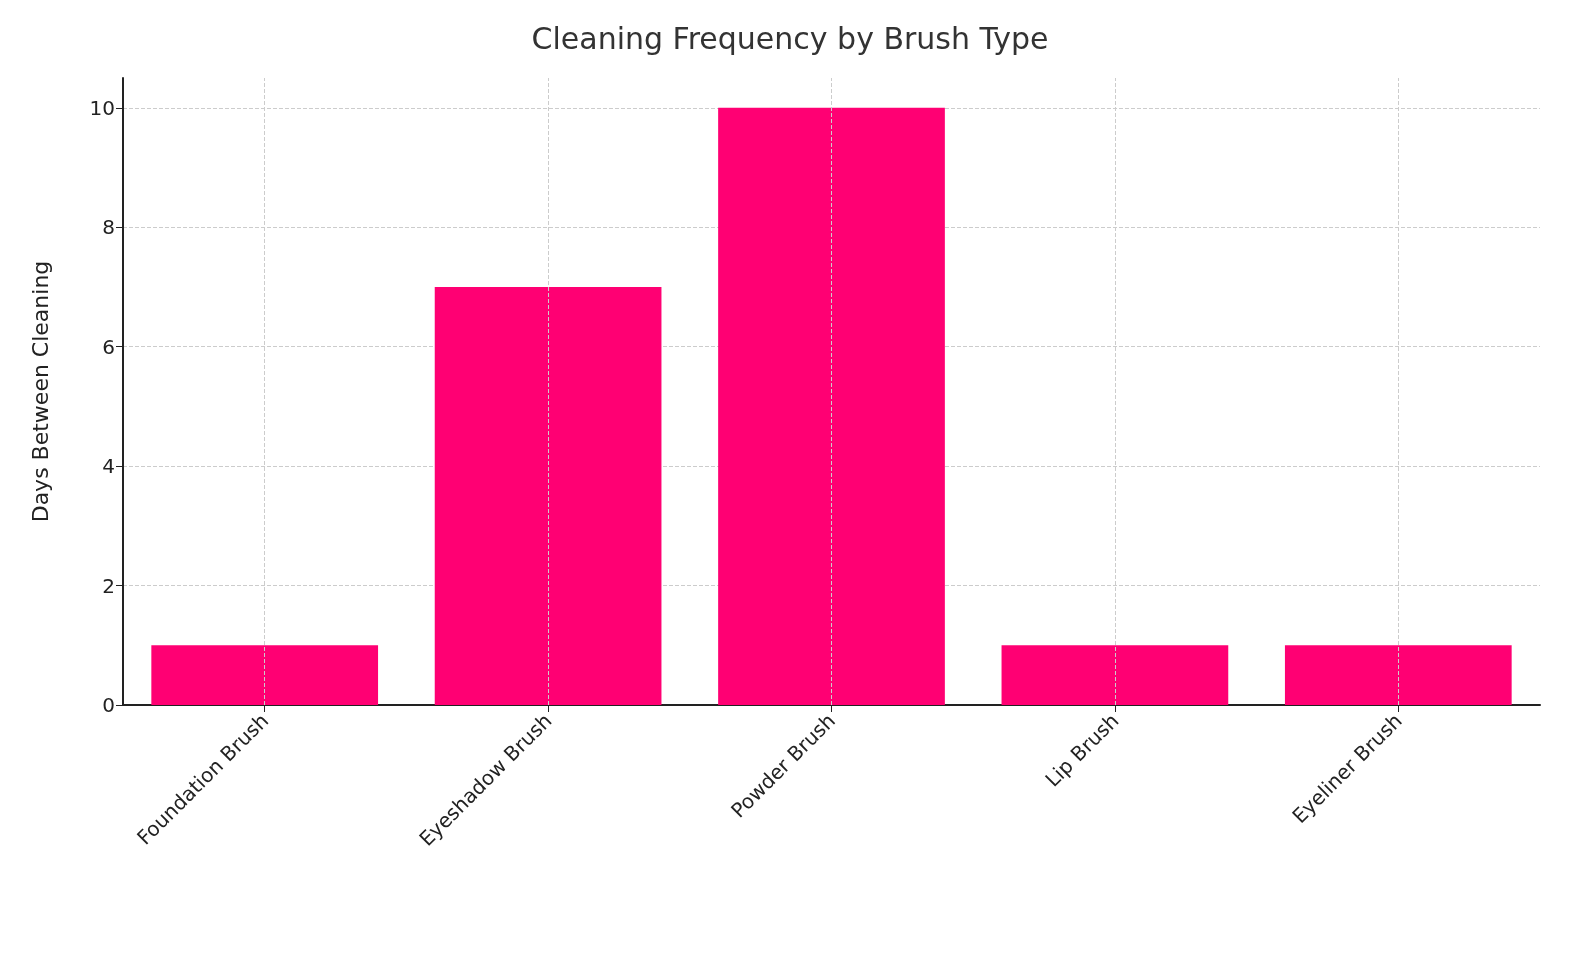 The image size is (1580, 980). I want to click on y-tick-label: 6, so click(108, 346).